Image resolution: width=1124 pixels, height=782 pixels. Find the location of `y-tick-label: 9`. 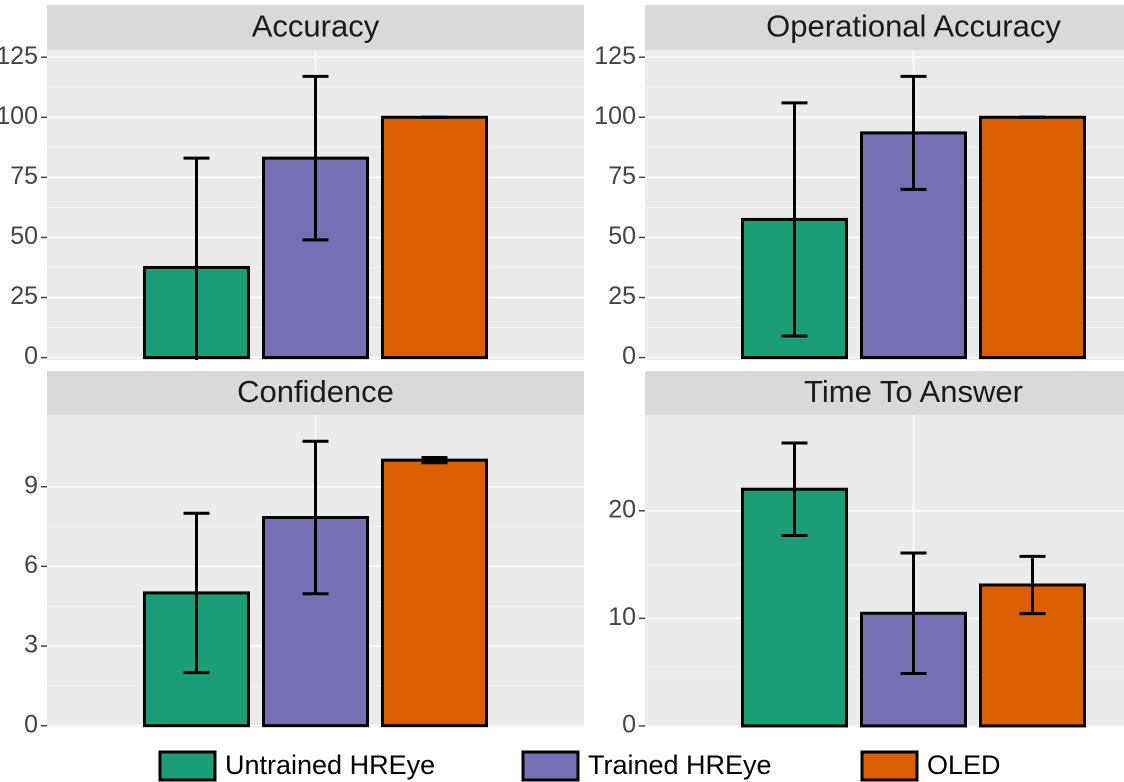

y-tick-label: 9 is located at coordinates (31, 485).